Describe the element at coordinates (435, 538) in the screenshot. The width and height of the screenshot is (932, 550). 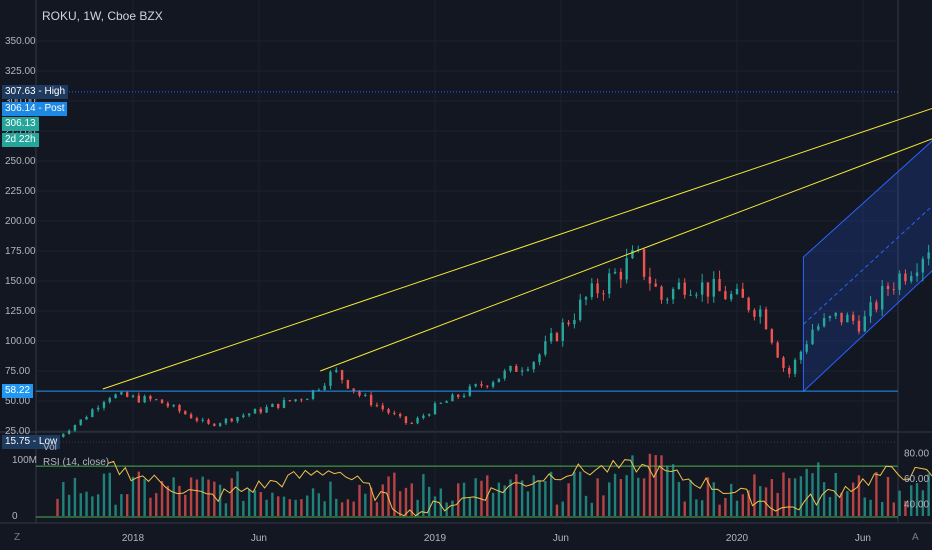
I see `time-tick-label: 2019` at that location.